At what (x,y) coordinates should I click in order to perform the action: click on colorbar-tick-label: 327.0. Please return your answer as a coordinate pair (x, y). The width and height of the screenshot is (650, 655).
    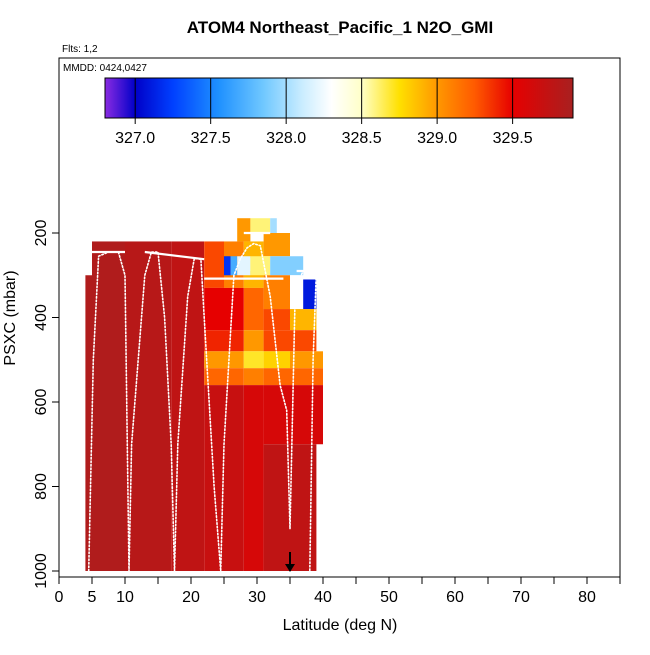
    Looking at the image, I should click on (135, 138).